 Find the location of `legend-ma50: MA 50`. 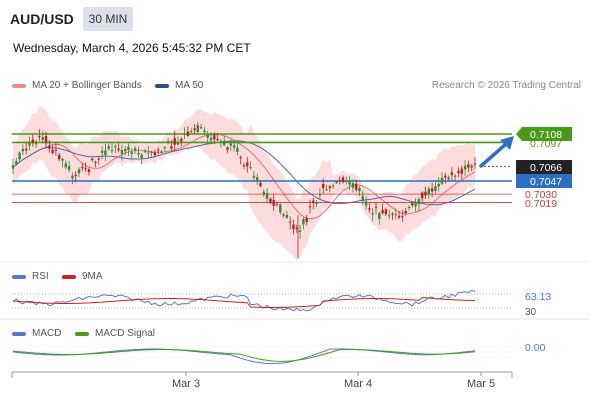

legend-ma50: MA 50 is located at coordinates (179, 85).